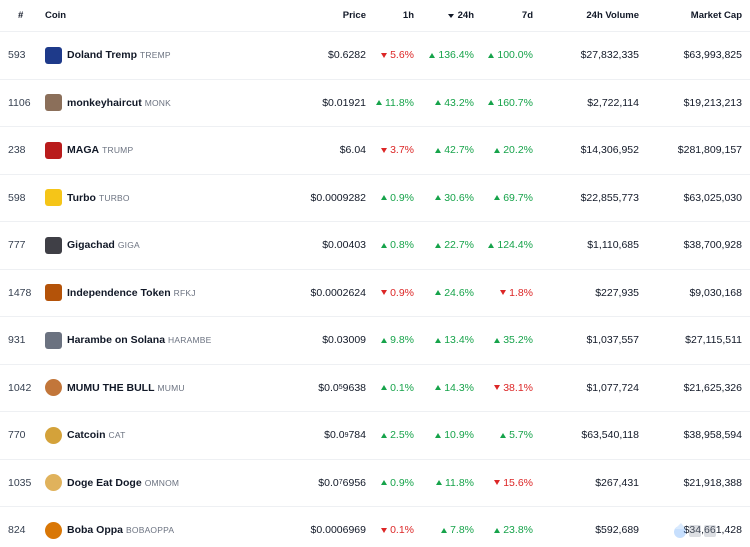 The image size is (750, 547). Describe the element at coordinates (150, 530) in the screenshot. I see `coin-symbol: BOBAOPPA` at that location.